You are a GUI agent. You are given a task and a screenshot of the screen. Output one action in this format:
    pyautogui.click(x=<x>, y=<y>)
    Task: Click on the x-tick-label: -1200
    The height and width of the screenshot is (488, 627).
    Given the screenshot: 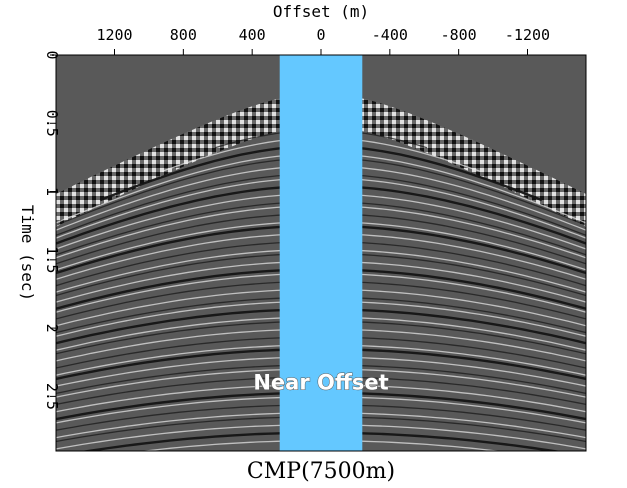 What is the action you would take?
    pyautogui.click(x=527, y=35)
    